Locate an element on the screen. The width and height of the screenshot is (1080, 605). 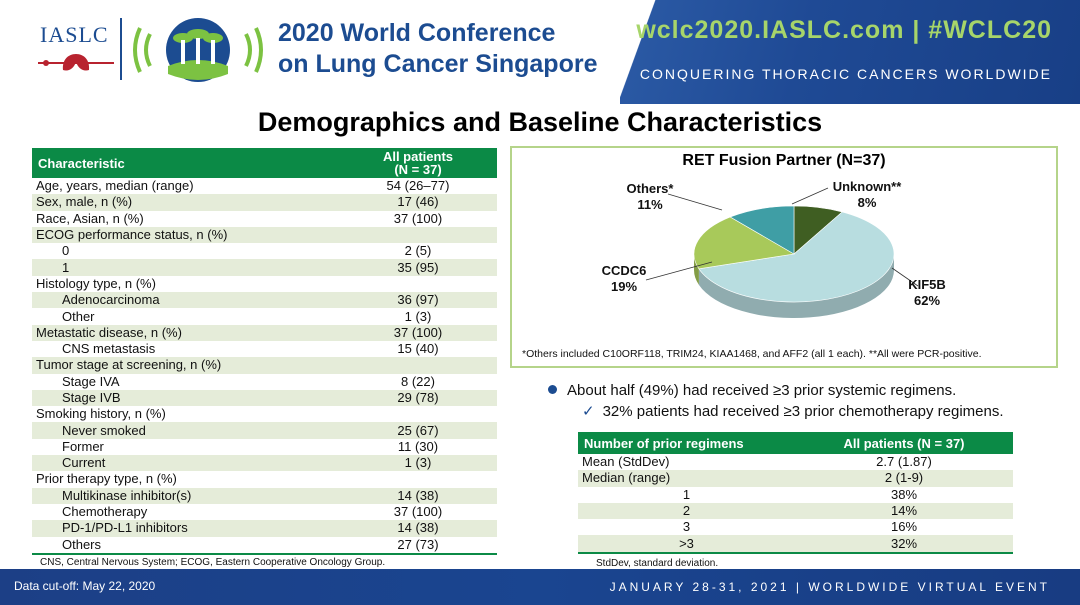
leader-others is located at coordinates (695, 202).